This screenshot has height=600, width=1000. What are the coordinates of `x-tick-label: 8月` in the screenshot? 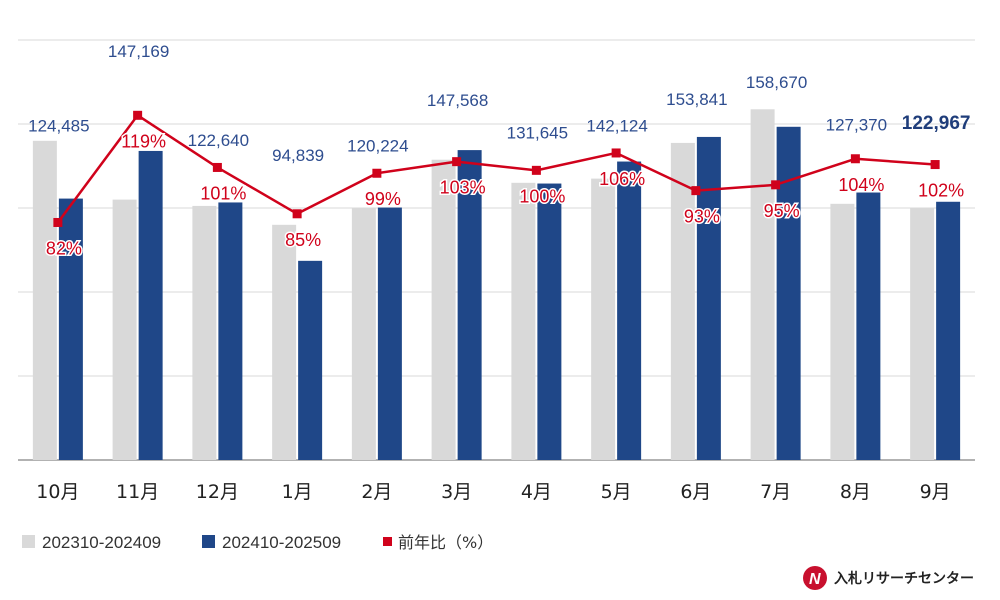 It's located at (855, 492).